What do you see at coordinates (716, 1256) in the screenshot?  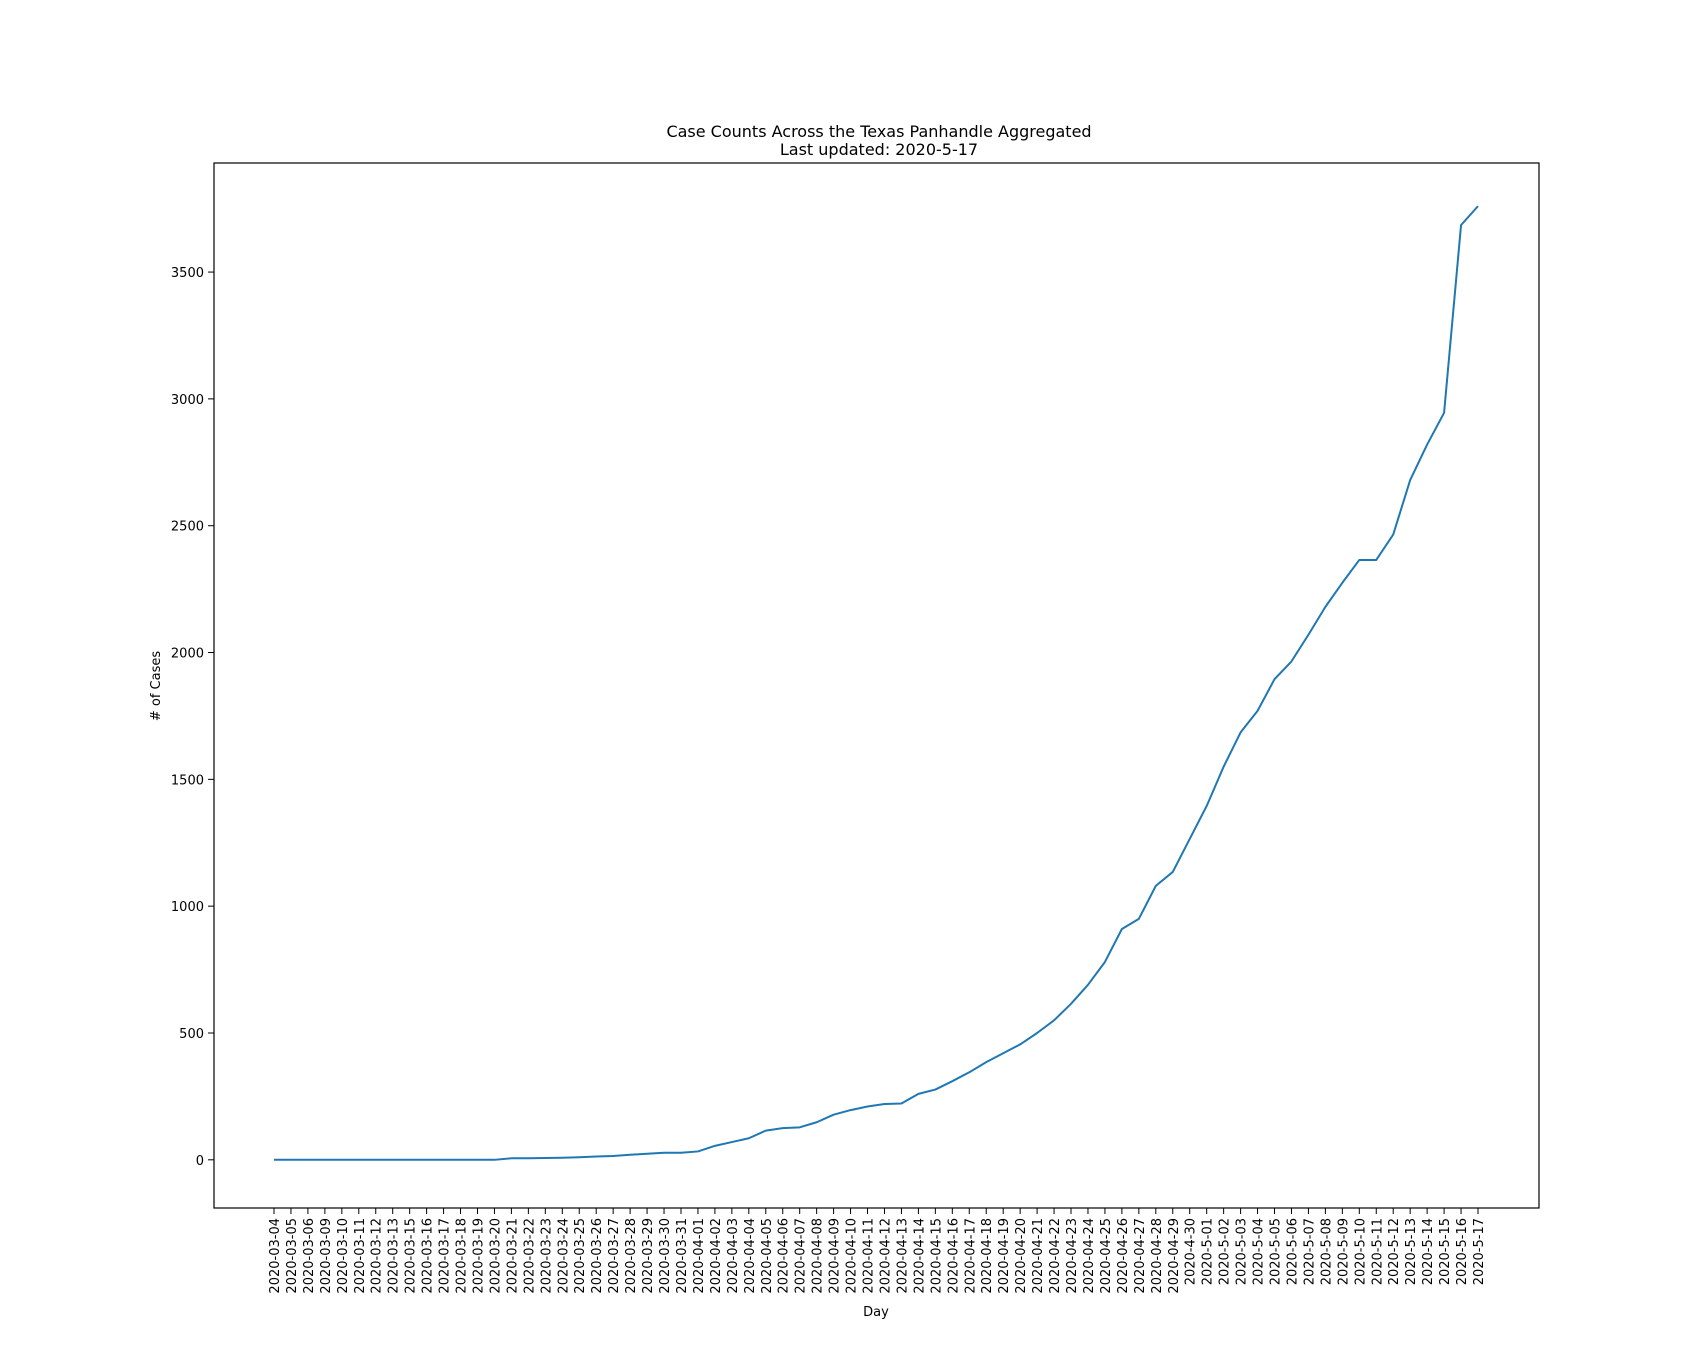 I see `x-tick-label: 2020-04-02` at bounding box center [716, 1256].